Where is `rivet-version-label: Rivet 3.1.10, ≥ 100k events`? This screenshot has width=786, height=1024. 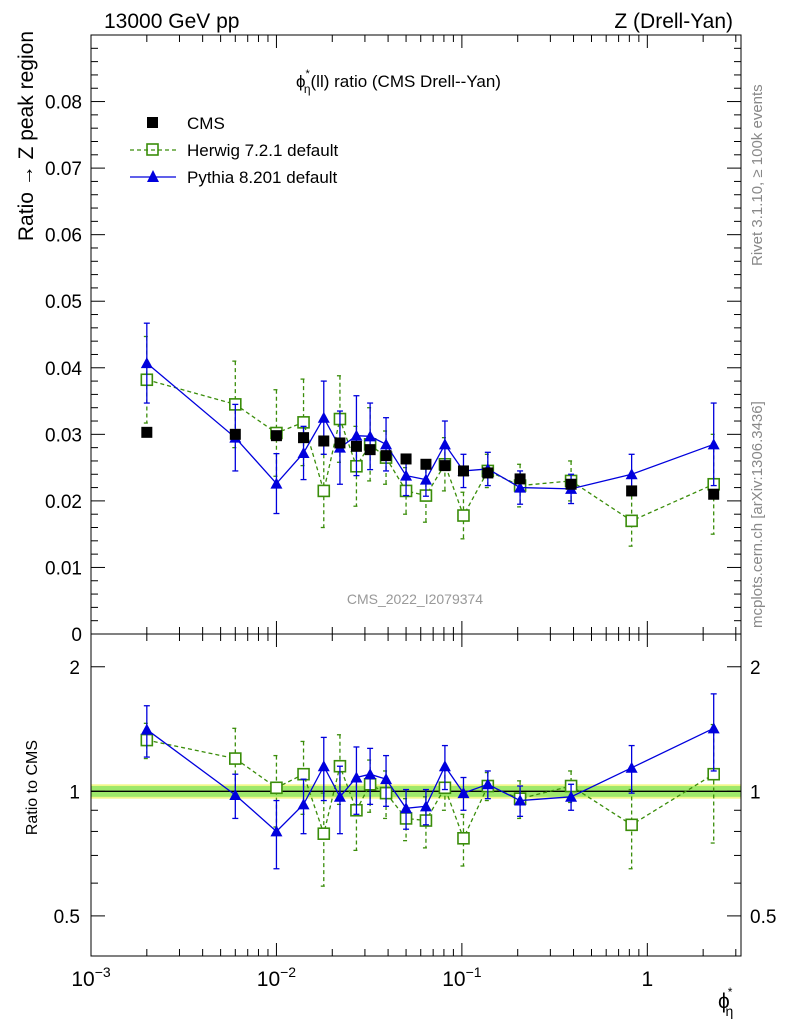 rivet-version-label: Rivet 3.1.10, ≥ 100k events is located at coordinates (757, 175).